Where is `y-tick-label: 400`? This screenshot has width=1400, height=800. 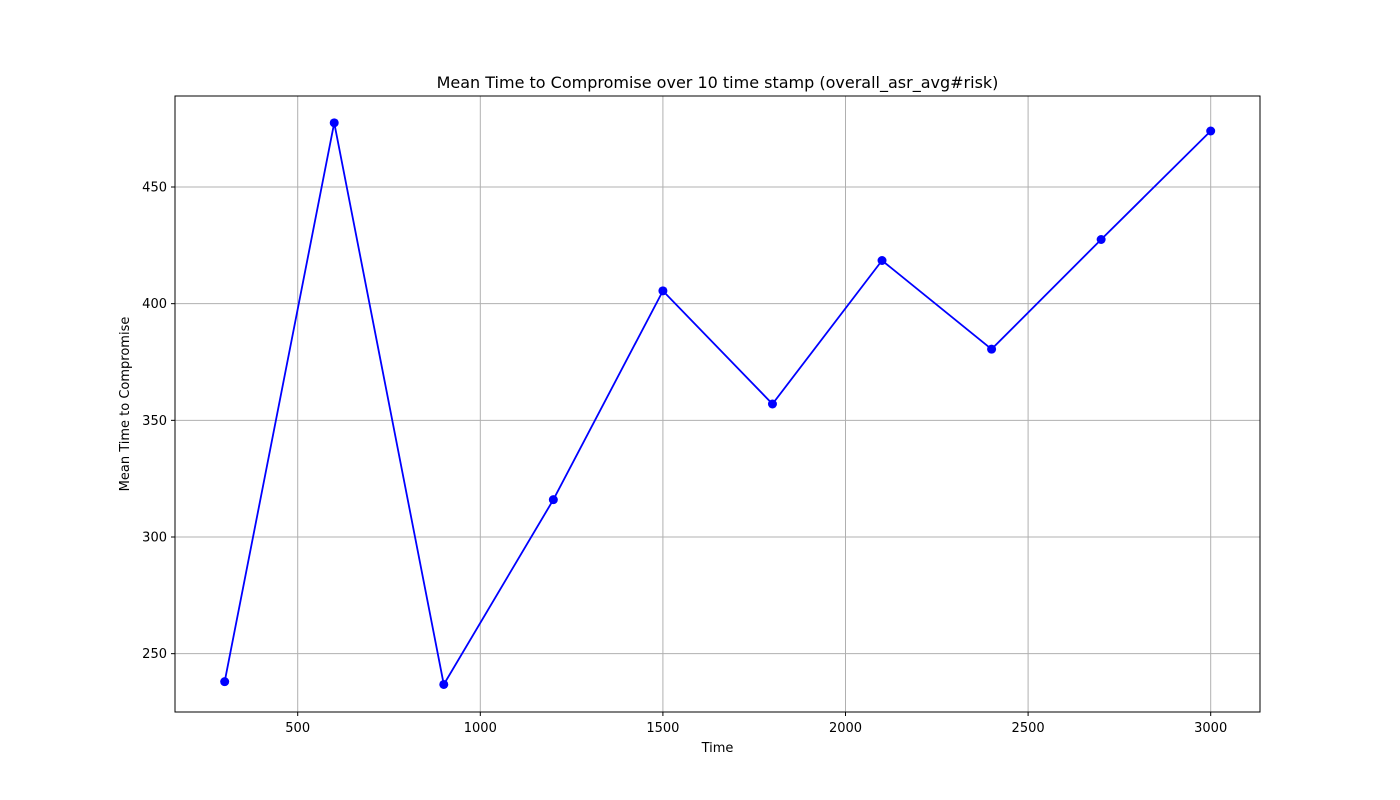 y-tick-label: 400 is located at coordinates (154, 304).